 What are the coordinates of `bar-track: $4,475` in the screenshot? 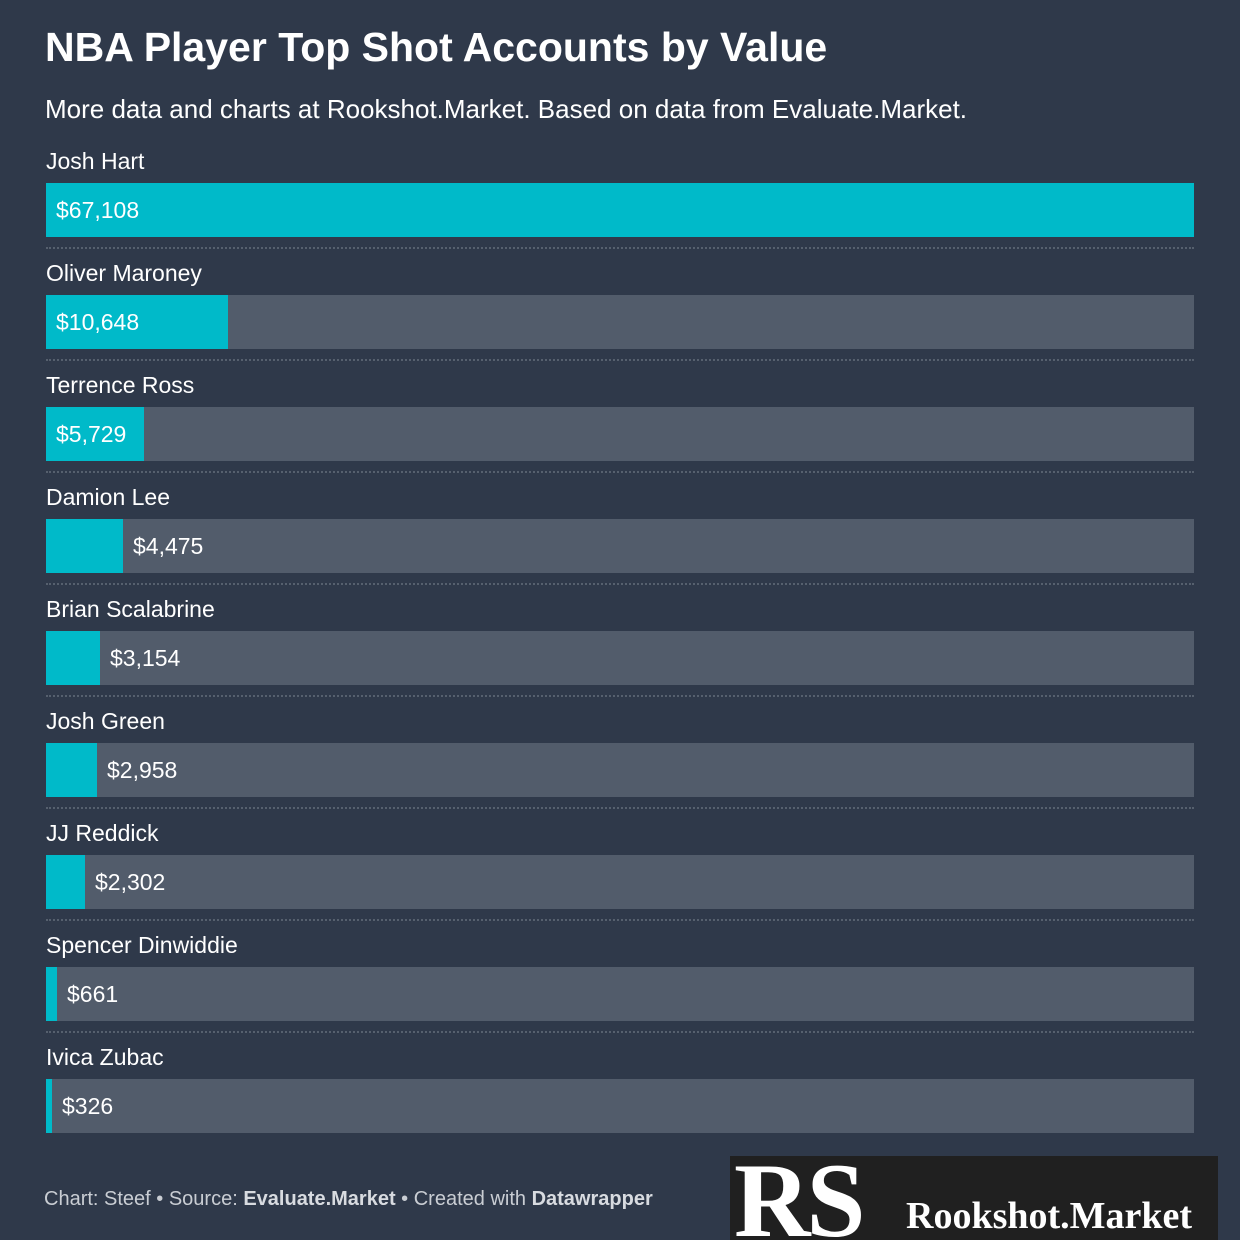 It's located at (620, 546).